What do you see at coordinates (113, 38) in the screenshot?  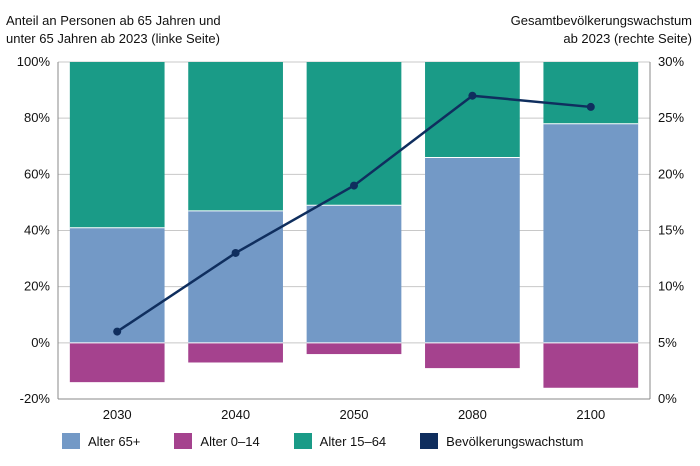 I see `left-axis-title-line: unter 65 Jahren ab 2023 (linke Seite)` at bounding box center [113, 38].